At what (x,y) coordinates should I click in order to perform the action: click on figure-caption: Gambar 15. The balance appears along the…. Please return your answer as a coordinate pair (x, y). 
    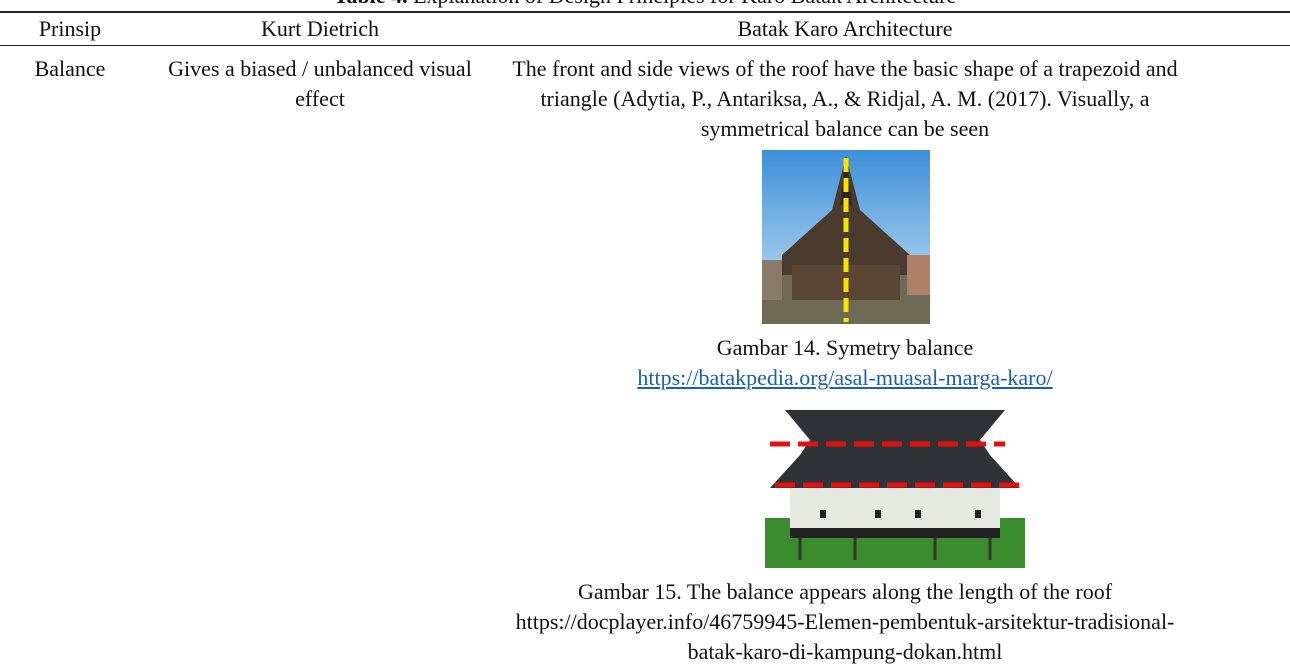
    Looking at the image, I should click on (845, 591).